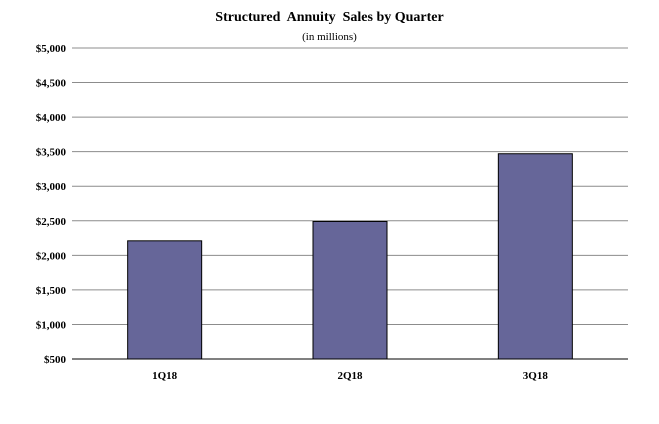  Describe the element at coordinates (535, 256) in the screenshot. I see `bar-3Q18` at that location.